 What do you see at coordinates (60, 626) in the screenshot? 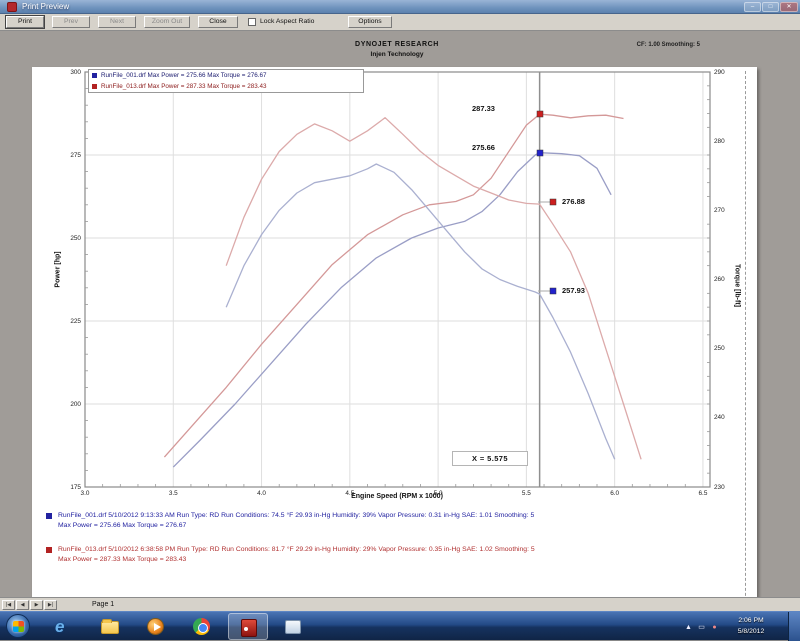
I see `internet-explorer-icon: e` at bounding box center [60, 626].